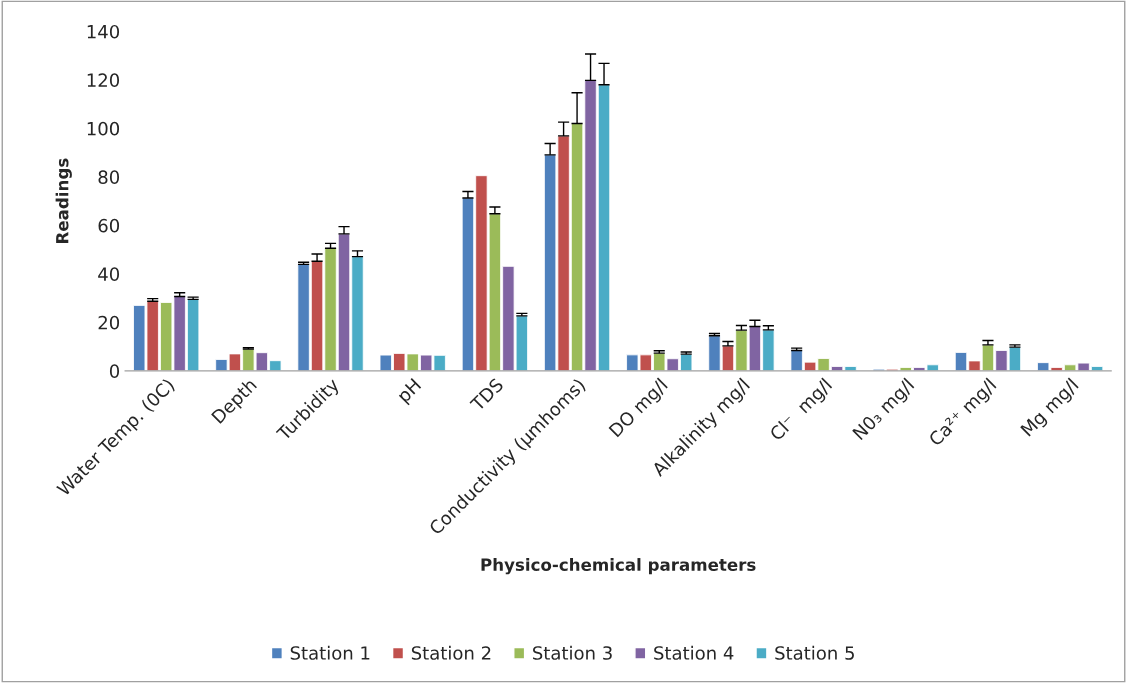 The width and height of the screenshot is (1127, 683). What do you see at coordinates (109, 177) in the screenshot?
I see `y-tick-label: 80` at bounding box center [109, 177].